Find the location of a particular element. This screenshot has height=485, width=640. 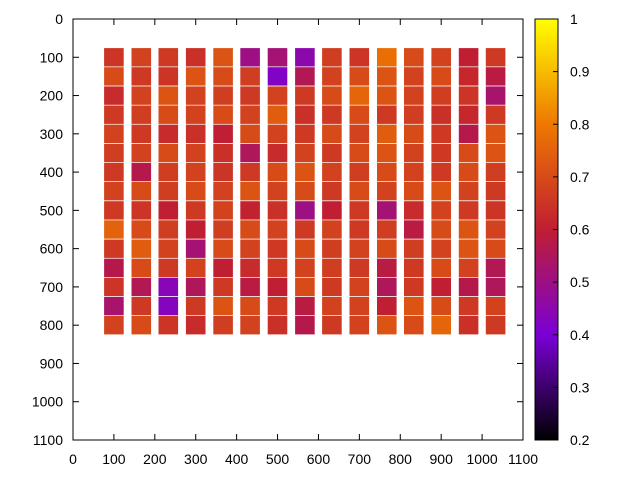

y-tick-label: 100 is located at coordinates (52, 57).